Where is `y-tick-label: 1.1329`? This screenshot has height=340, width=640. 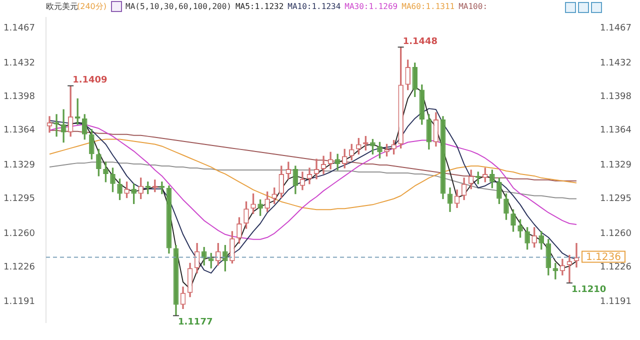
y-tick-label: 1.1329 is located at coordinates (20, 165).